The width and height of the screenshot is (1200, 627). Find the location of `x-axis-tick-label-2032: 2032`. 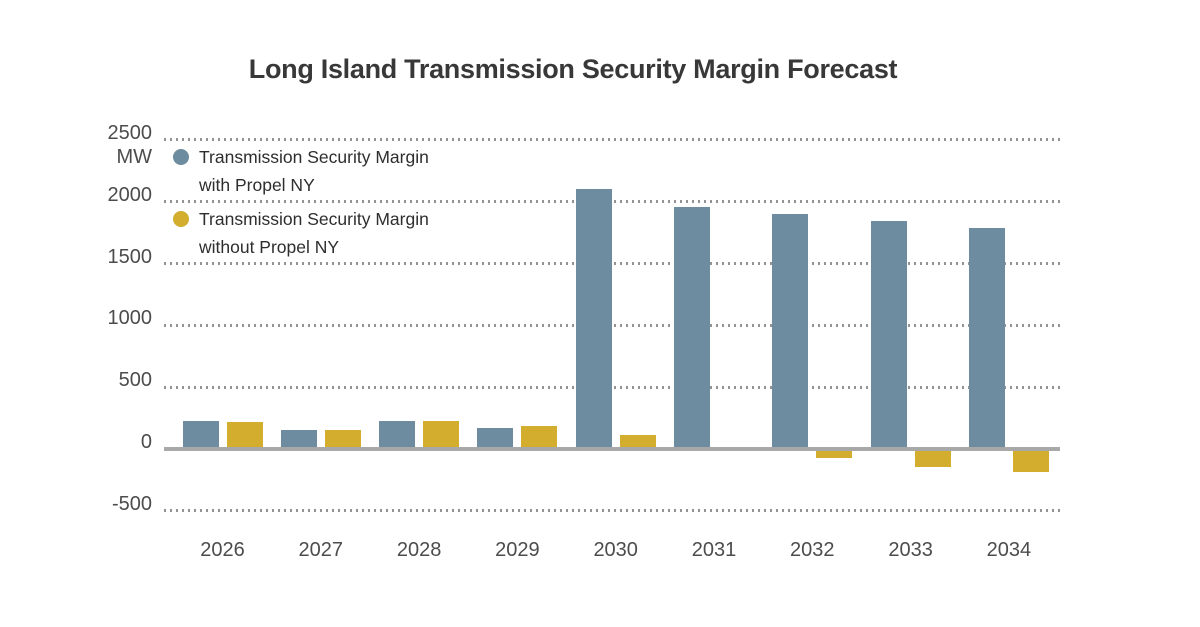

x-axis-tick-label-2032: 2032 is located at coordinates (812, 550).